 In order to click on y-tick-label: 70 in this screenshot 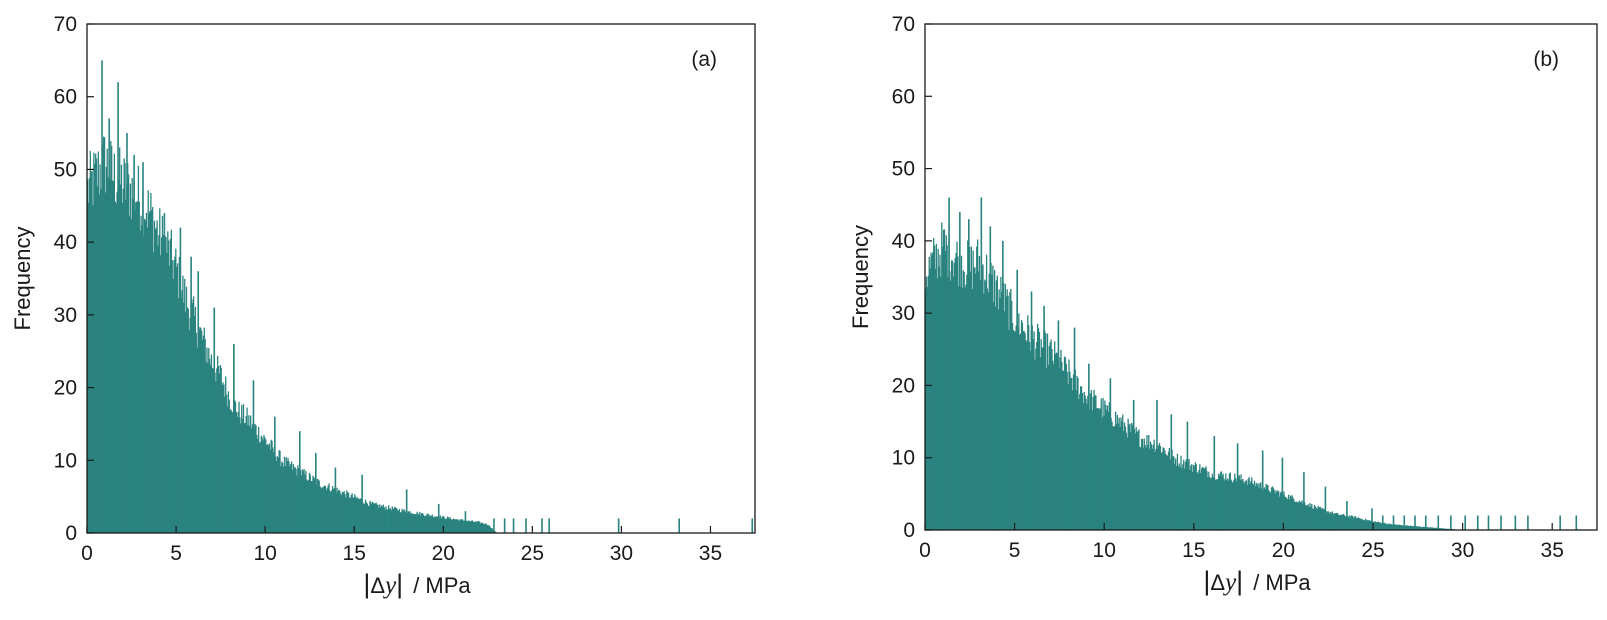, I will do `click(65, 24)`.